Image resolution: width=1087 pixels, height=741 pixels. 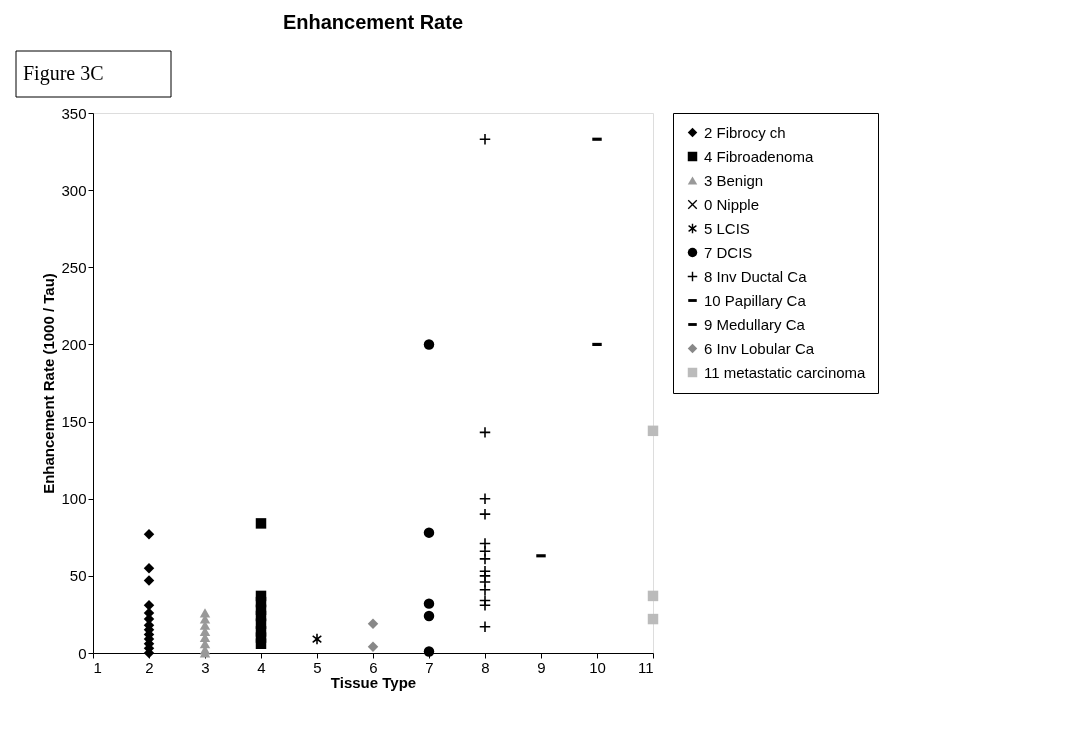 I want to click on caption: Figure 3C, so click(x=63, y=73).